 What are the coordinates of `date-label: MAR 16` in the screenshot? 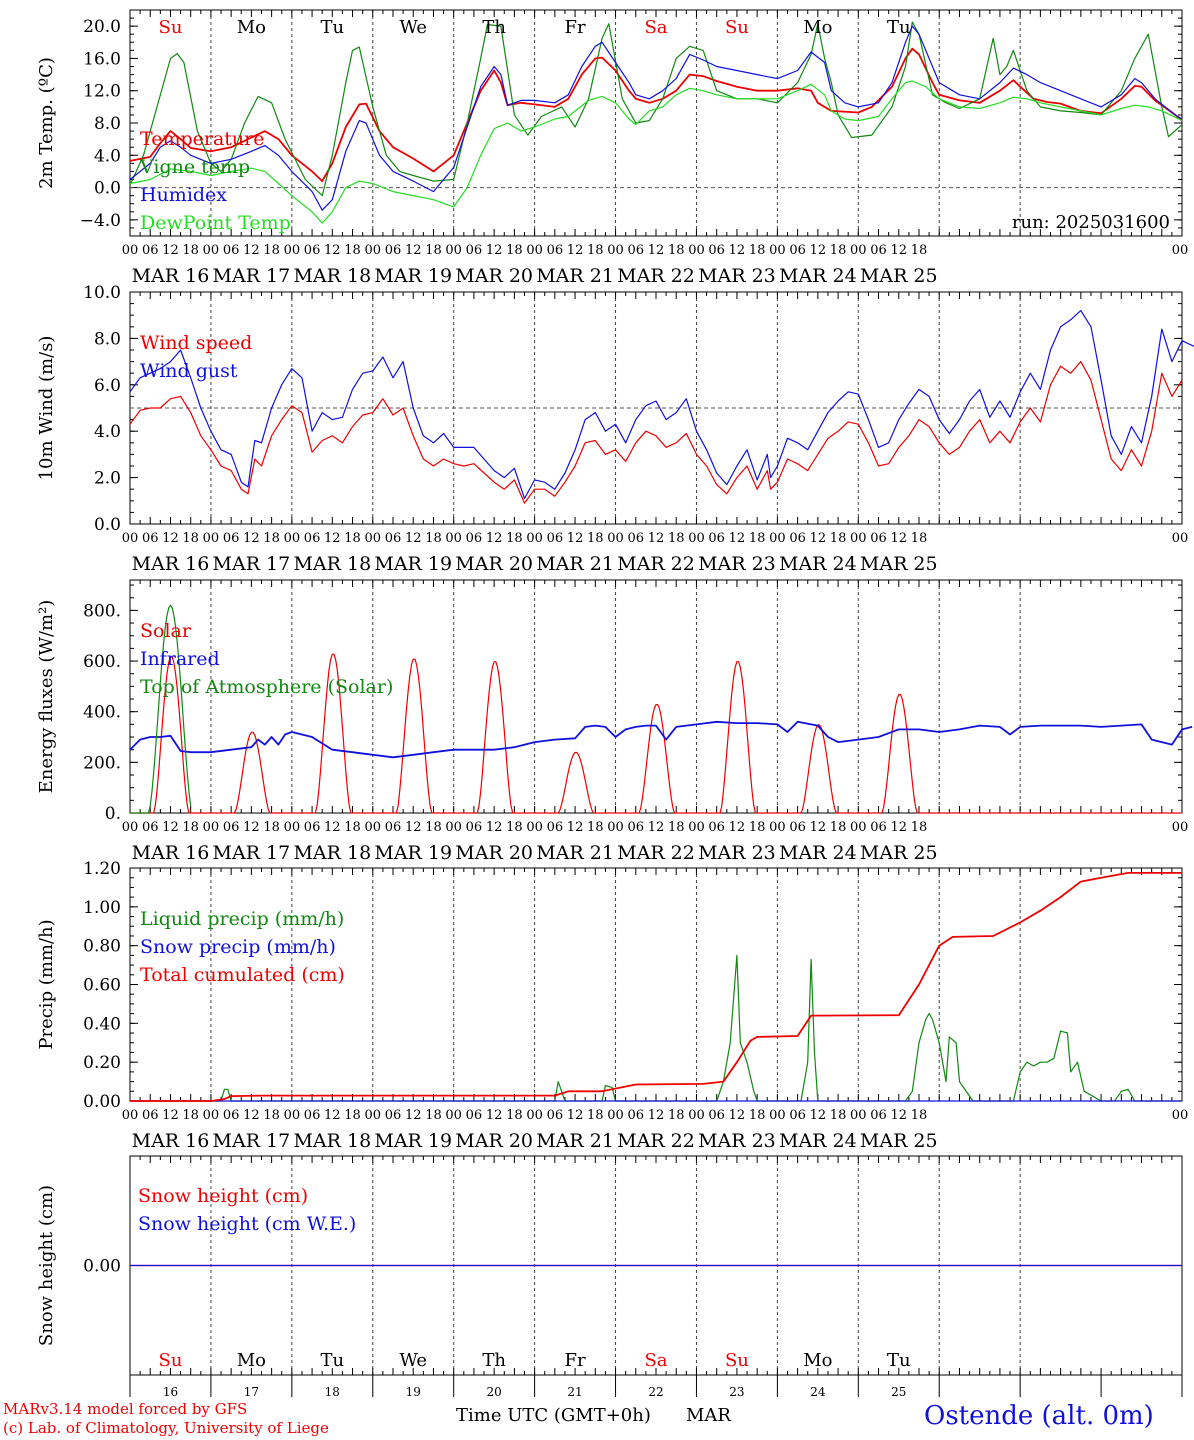 It's located at (171, 1141).